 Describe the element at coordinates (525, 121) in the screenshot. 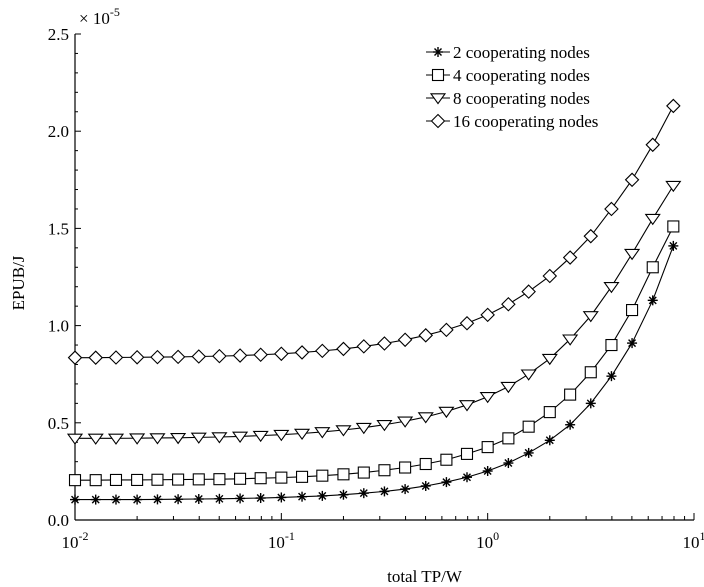

I see `legend-label: 16 cooperating nodes` at that location.